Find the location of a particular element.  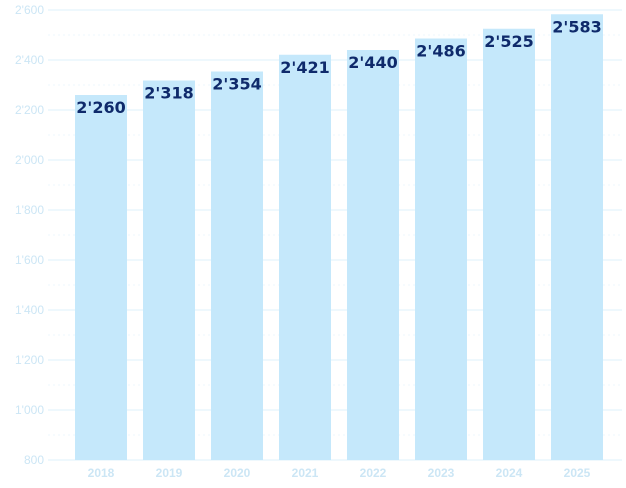

x-tick-label-2023: 2023 is located at coordinates (441, 473).